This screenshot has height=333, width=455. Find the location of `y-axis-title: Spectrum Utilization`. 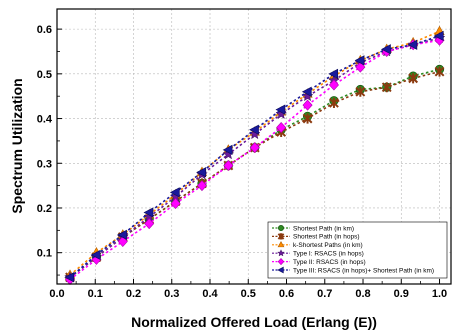

y-axis-title: Spectrum Utilization is located at coordinates (17, 145).